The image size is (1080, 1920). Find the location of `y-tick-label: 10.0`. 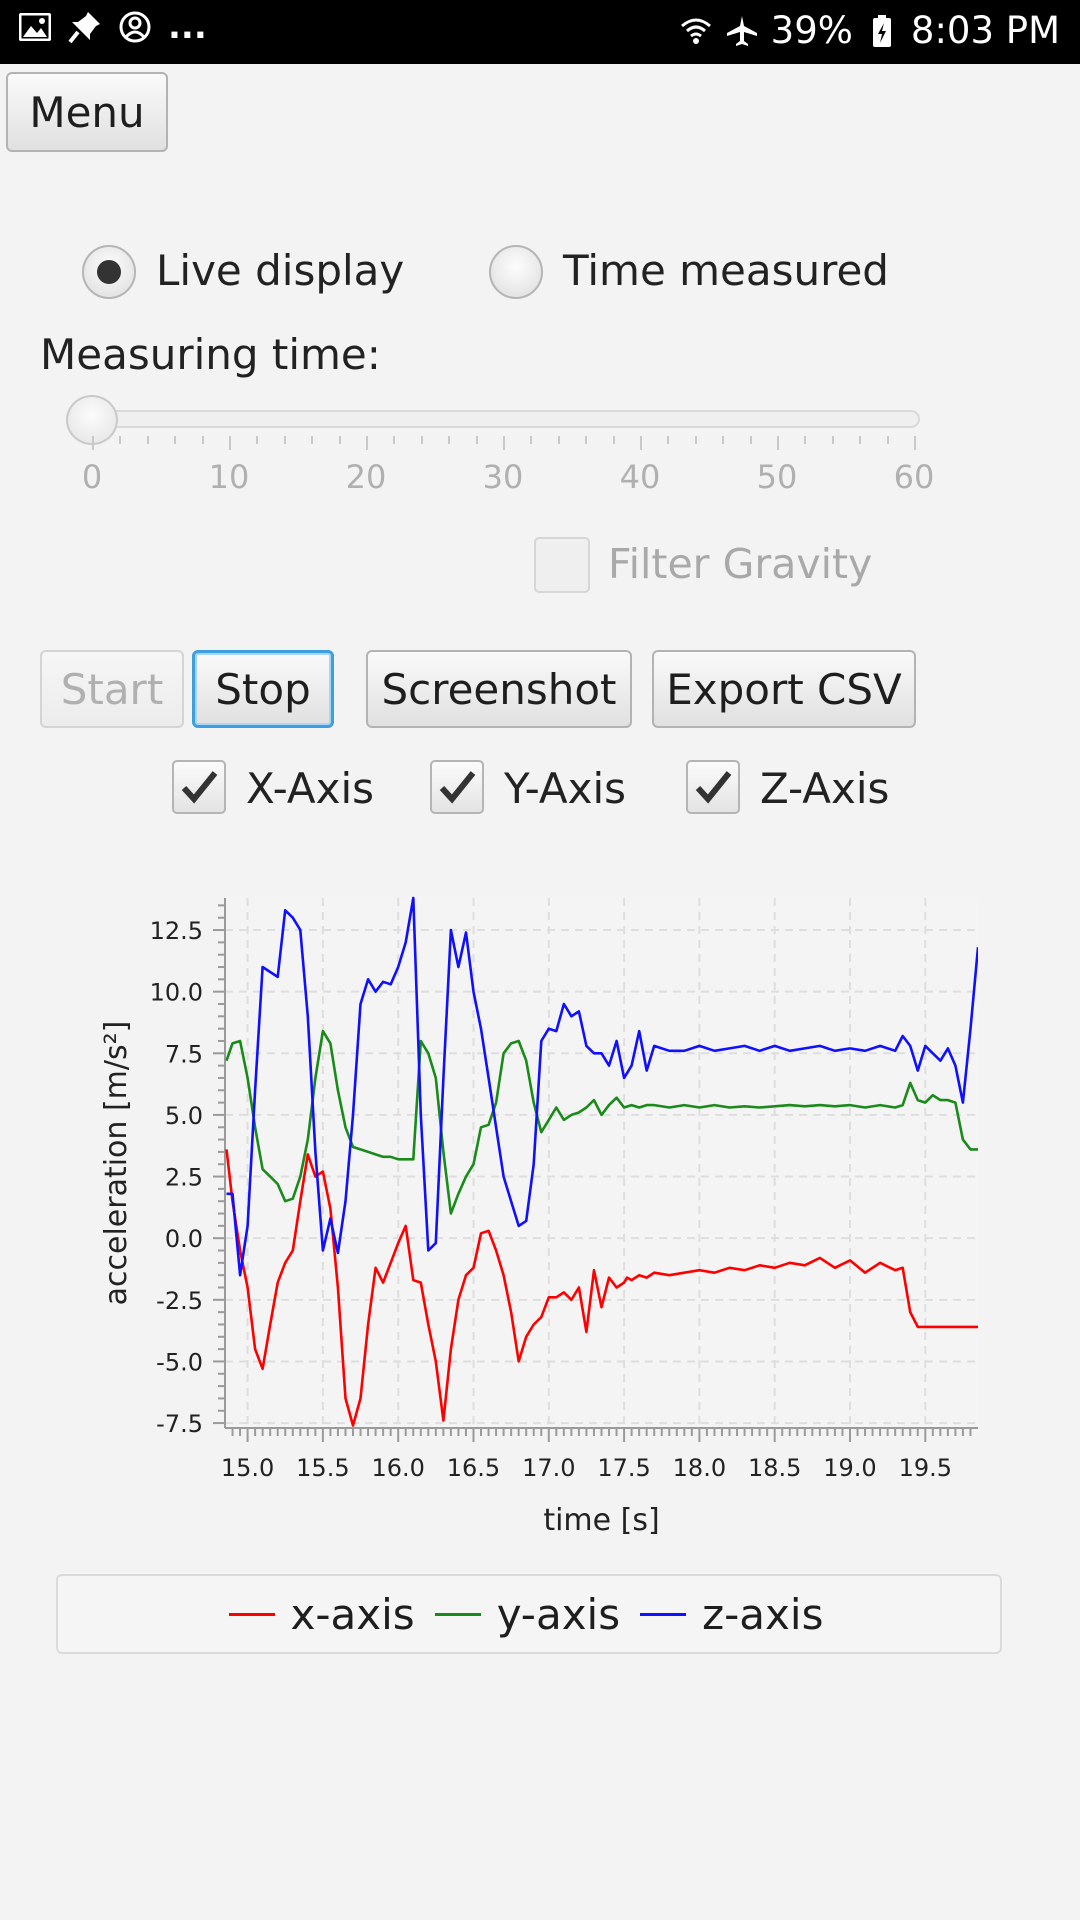

y-tick-label: 10.0 is located at coordinates (176, 993).